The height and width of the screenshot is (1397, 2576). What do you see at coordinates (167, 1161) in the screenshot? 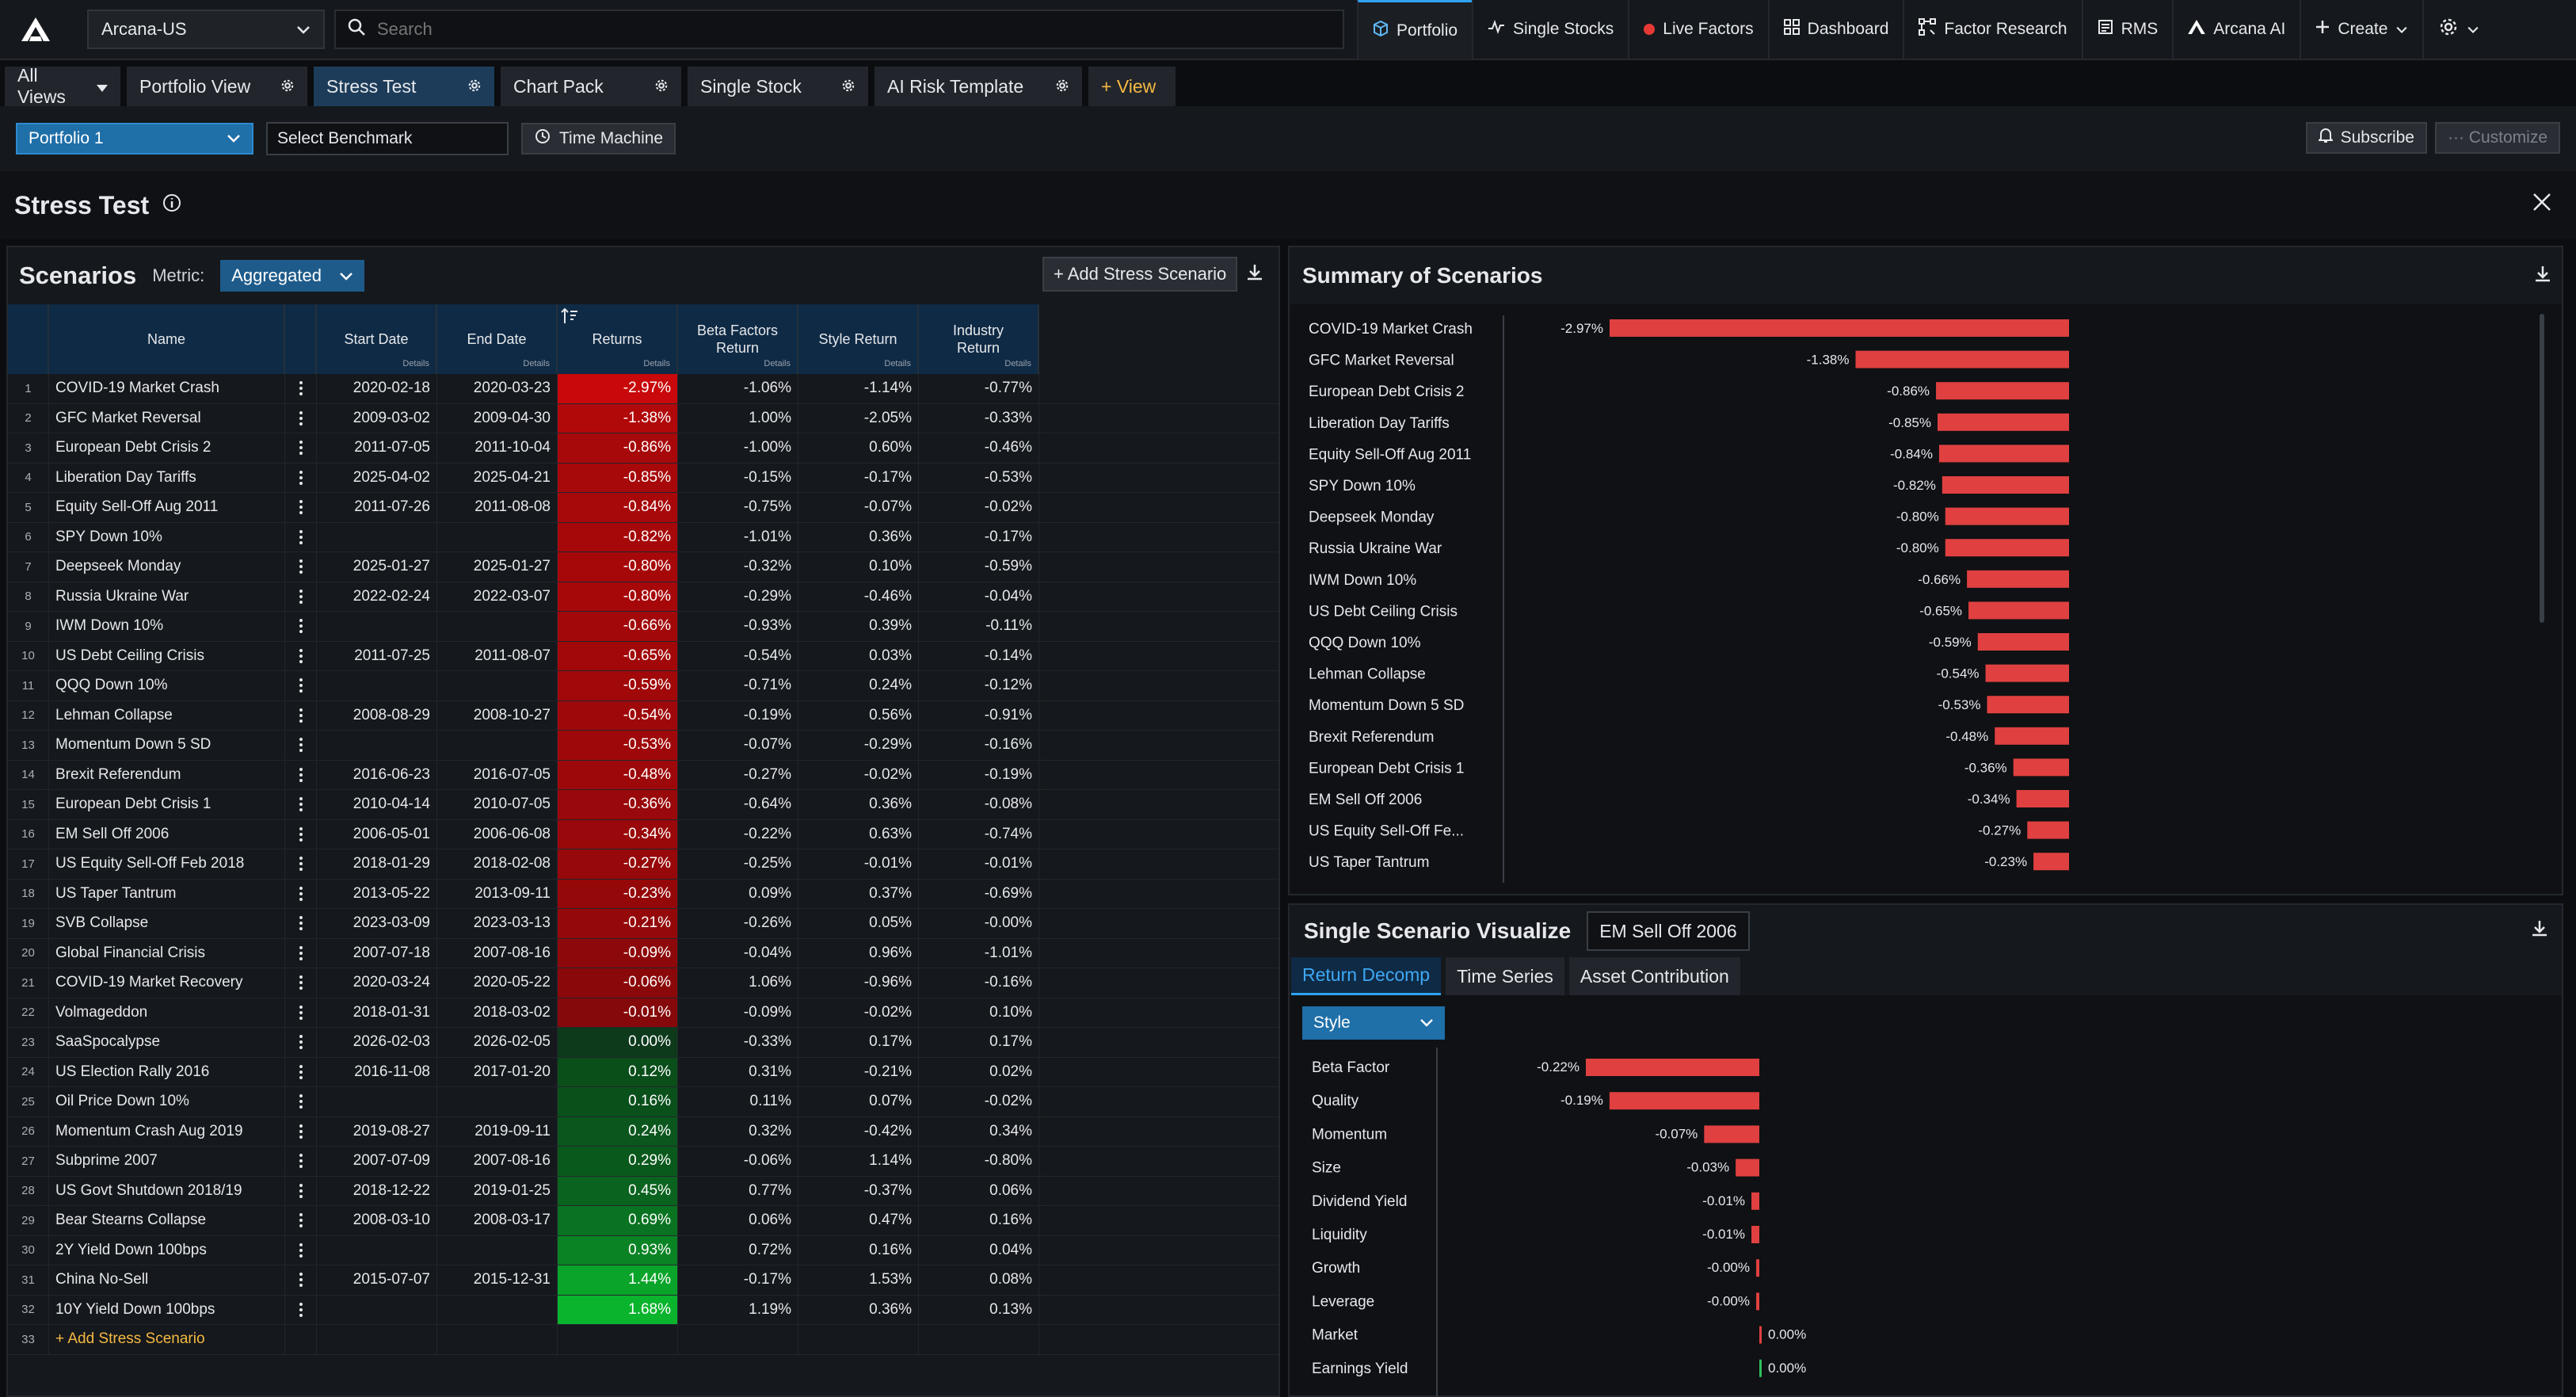
I see `scenario-name: Subprime 2007` at bounding box center [167, 1161].